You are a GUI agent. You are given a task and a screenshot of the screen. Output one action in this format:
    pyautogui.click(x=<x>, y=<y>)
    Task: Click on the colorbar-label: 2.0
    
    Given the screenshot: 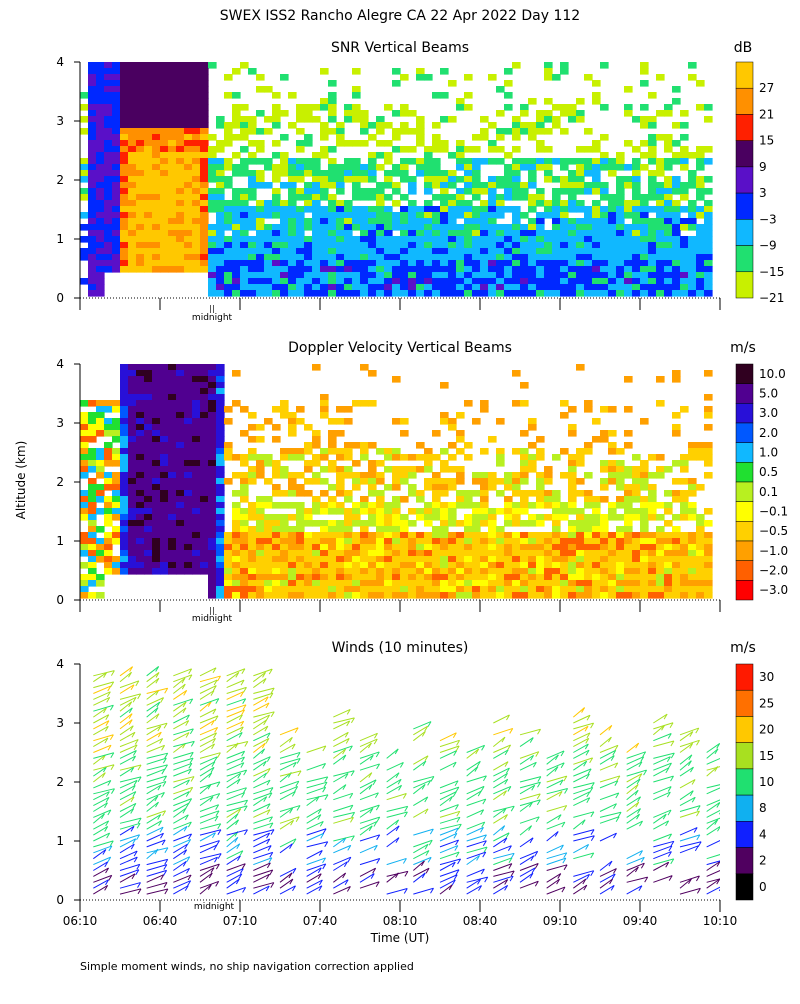 What is the action you would take?
    pyautogui.click(x=768, y=433)
    